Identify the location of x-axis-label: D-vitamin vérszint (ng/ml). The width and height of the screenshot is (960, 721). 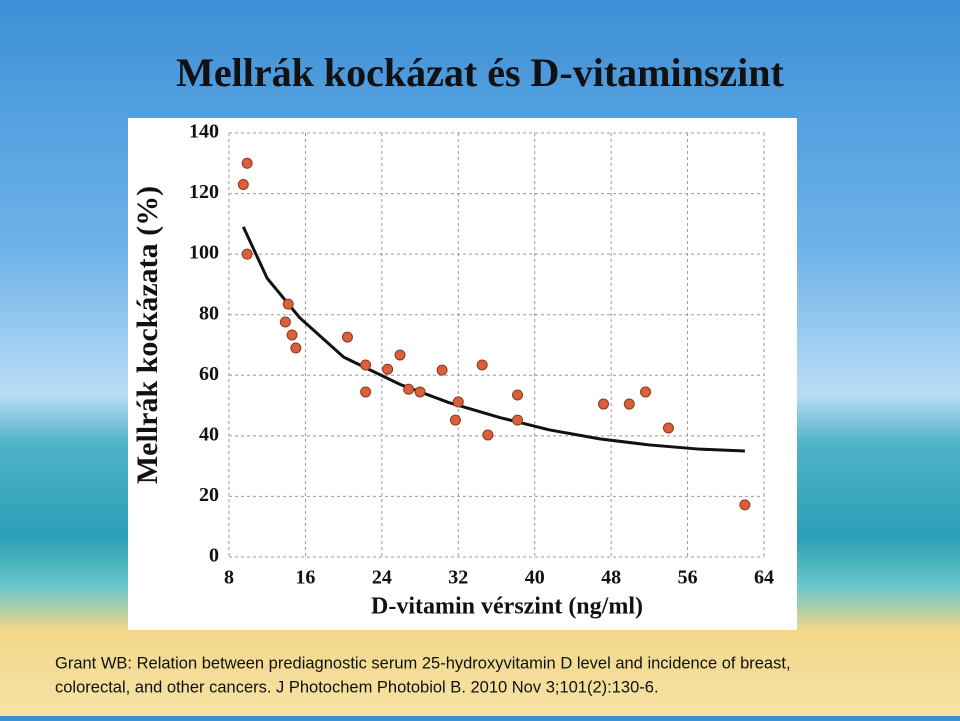
(507, 607).